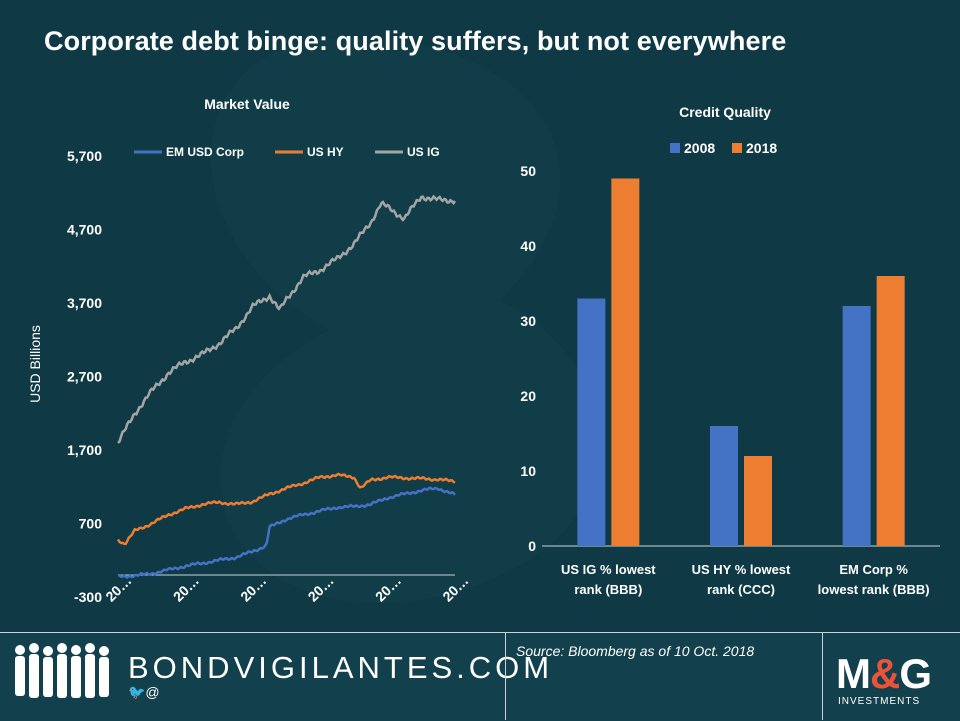 The height and width of the screenshot is (721, 960). What do you see at coordinates (84, 230) in the screenshot?
I see `y-tick-label: 4,700` at bounding box center [84, 230].